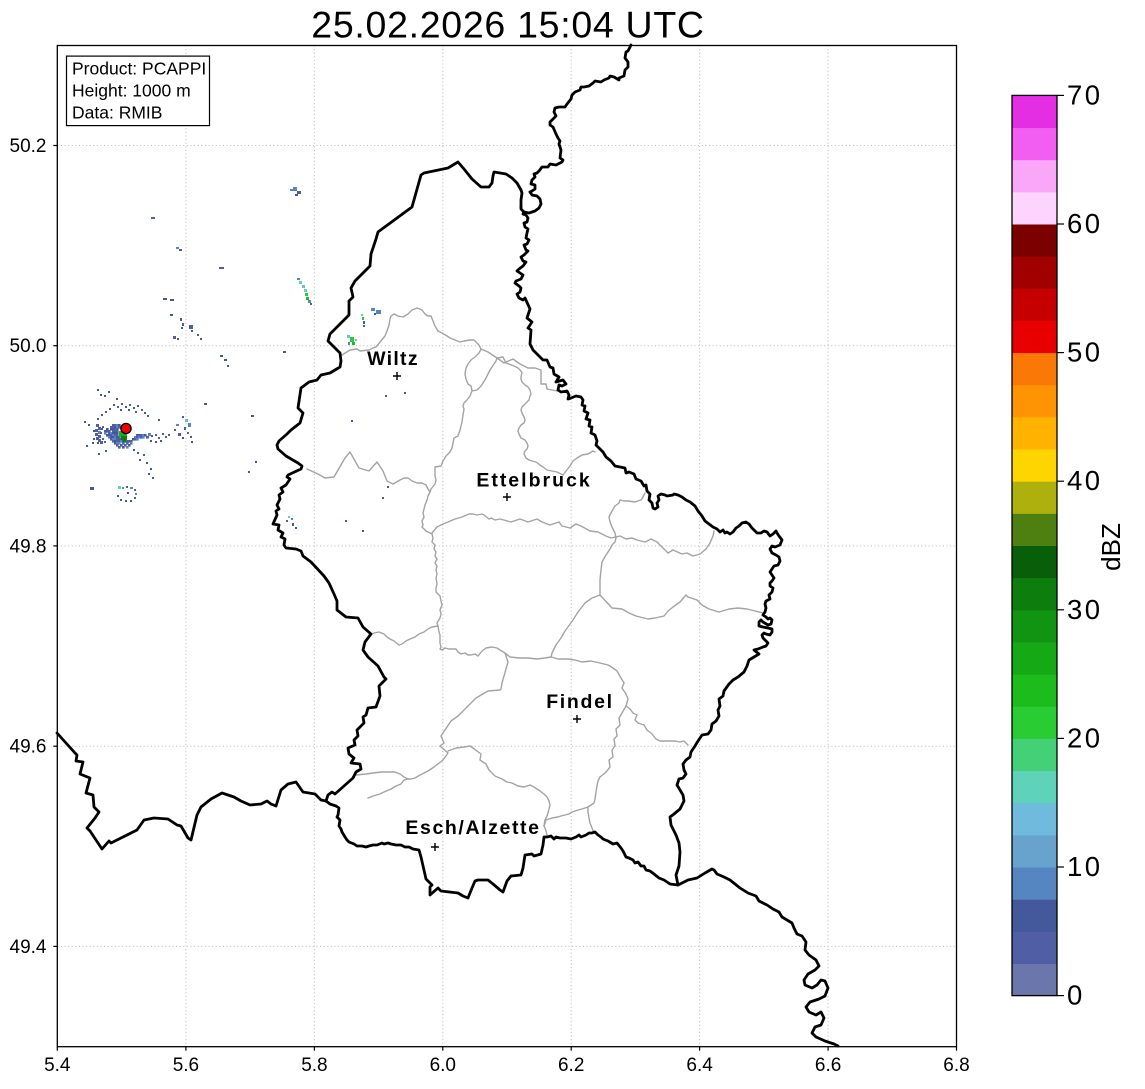  Describe the element at coordinates (393, 359) in the screenshot. I see `svg-text: Wiltz` at that location.